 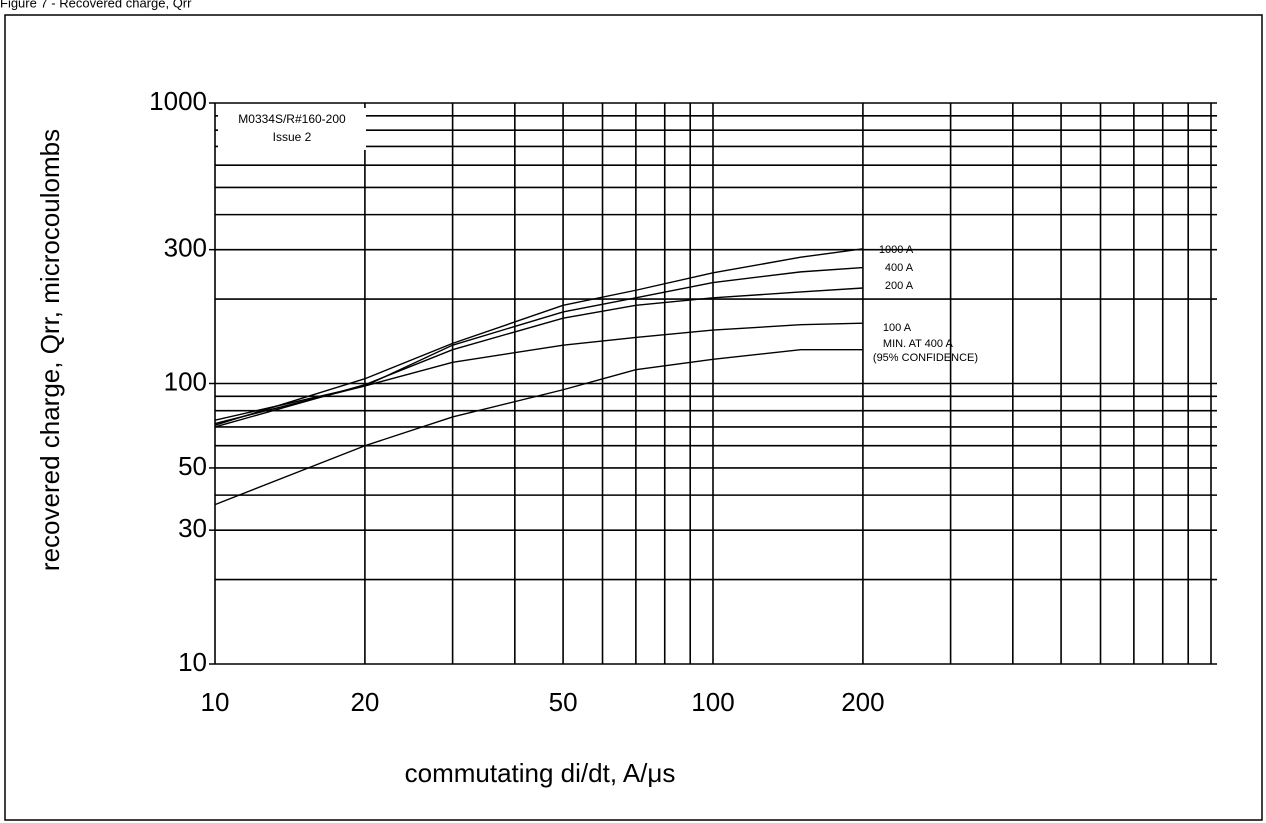 What do you see at coordinates (897, 328) in the screenshot?
I see `legend-label: 100 A` at bounding box center [897, 328].